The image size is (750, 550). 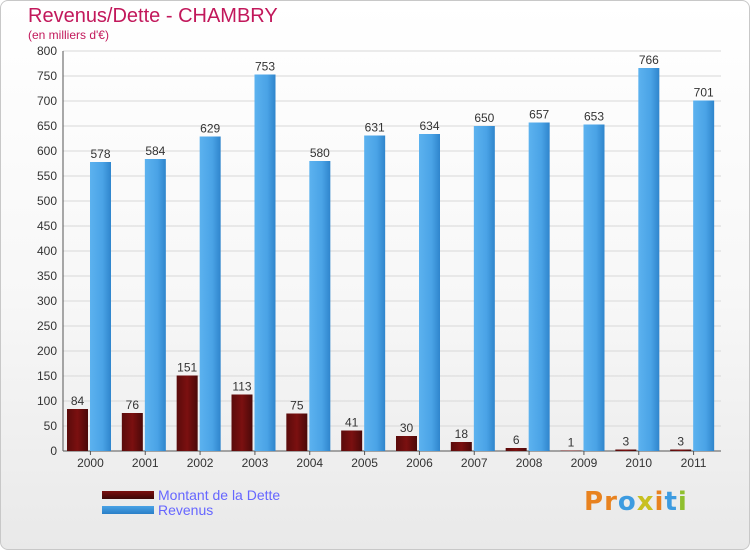 I want to click on x-tick-label: 2008, so click(x=529, y=463).